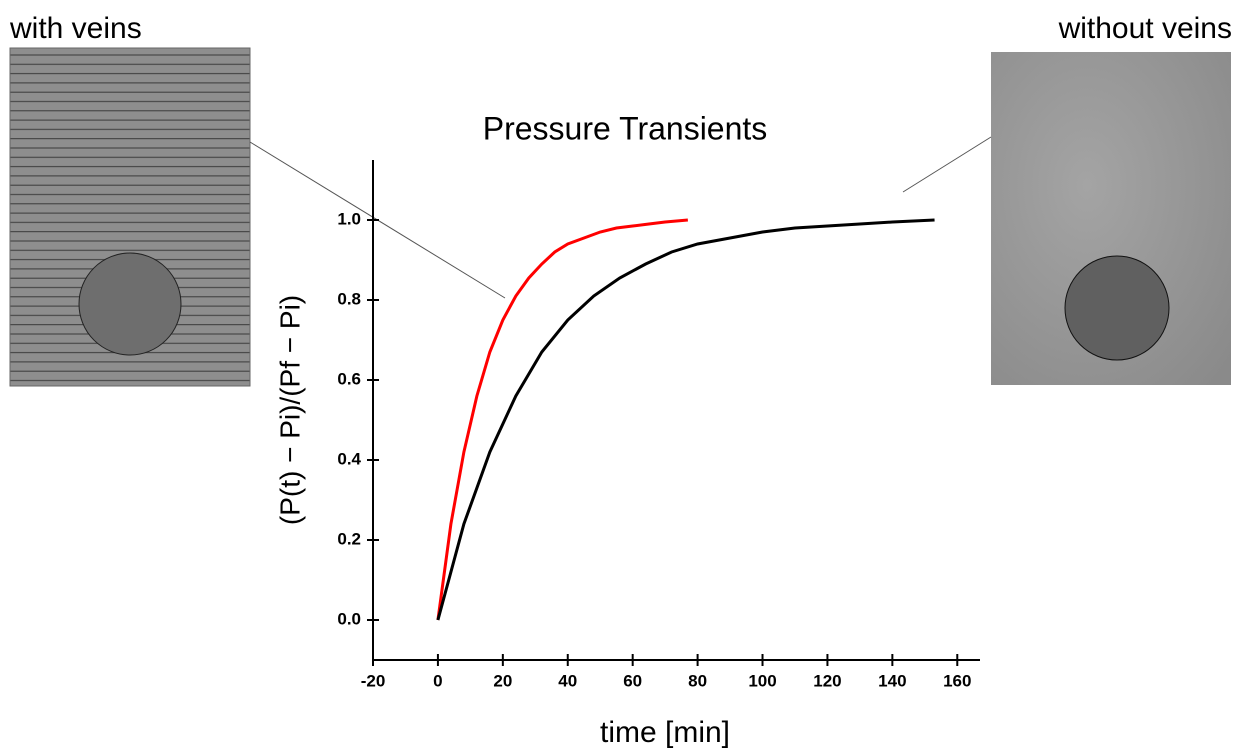 The height and width of the screenshot is (751, 1242). I want to click on inset-with-veins, so click(130, 217).